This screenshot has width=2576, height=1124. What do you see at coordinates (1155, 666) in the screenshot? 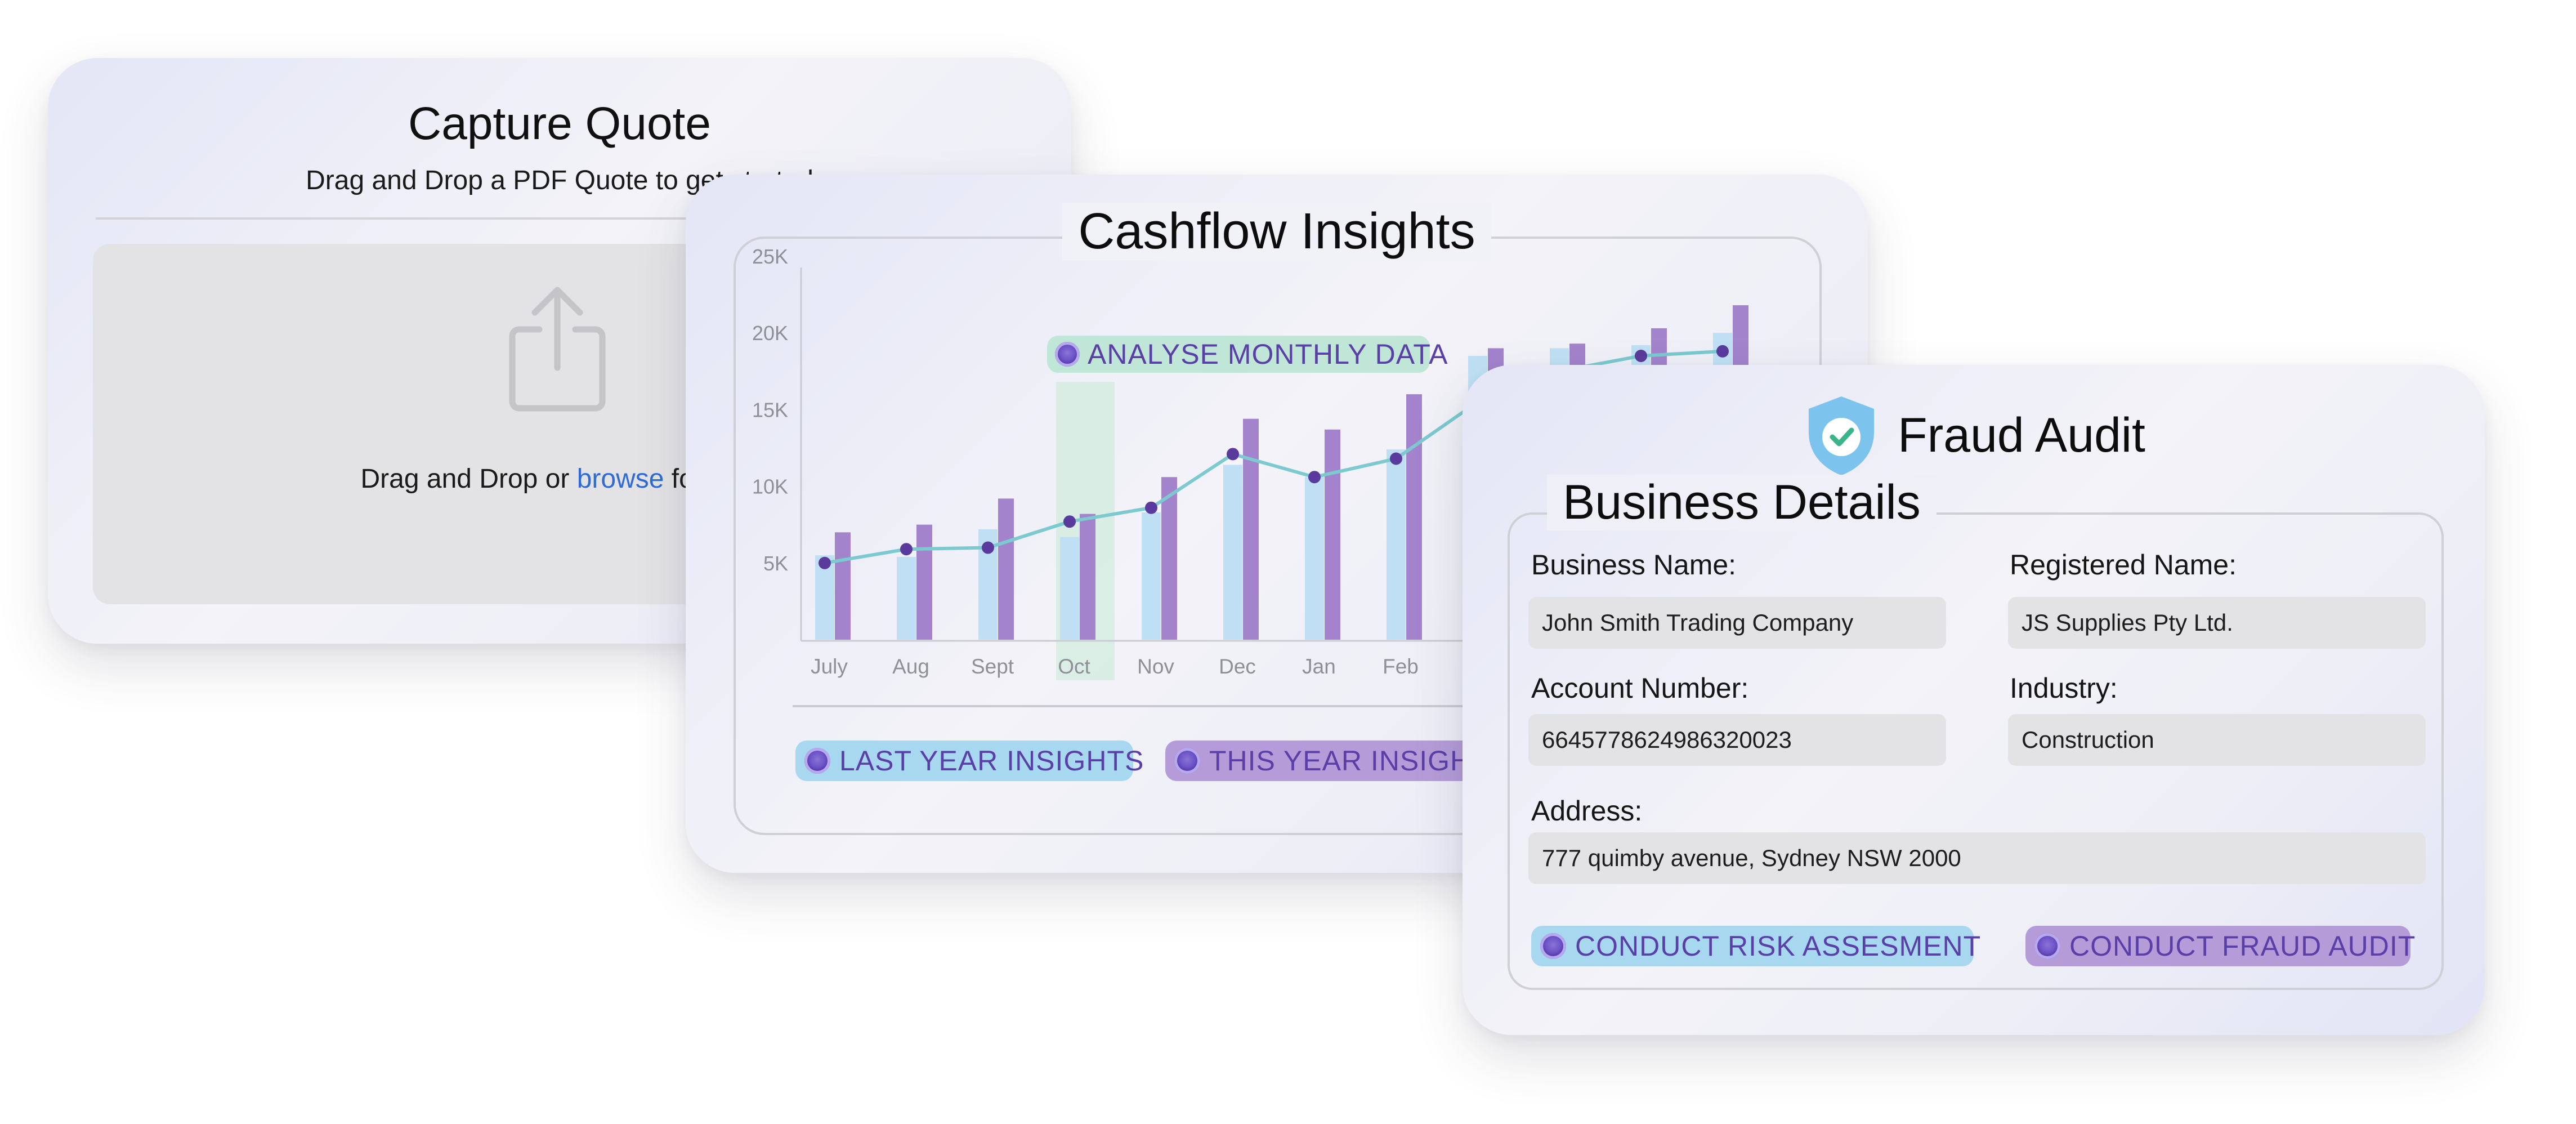
I see `x-tick-label: Nov` at bounding box center [1155, 666].